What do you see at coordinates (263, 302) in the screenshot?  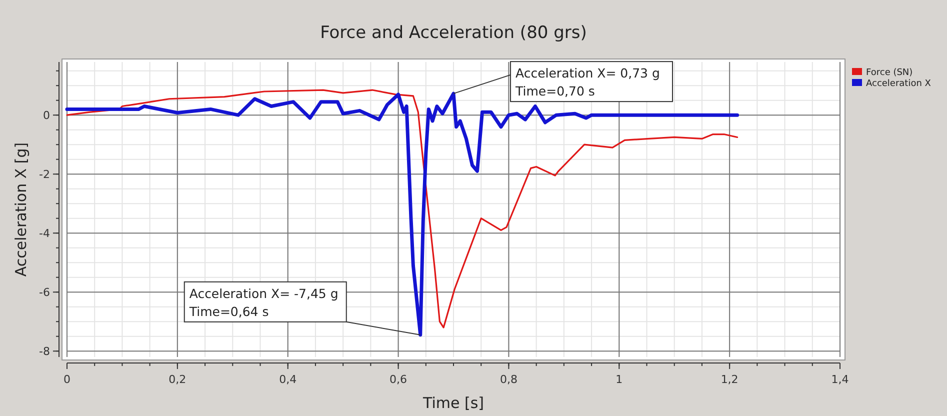 I see `annotation: Acceleration X= -7,45 g Time=0,64 s` at bounding box center [263, 302].